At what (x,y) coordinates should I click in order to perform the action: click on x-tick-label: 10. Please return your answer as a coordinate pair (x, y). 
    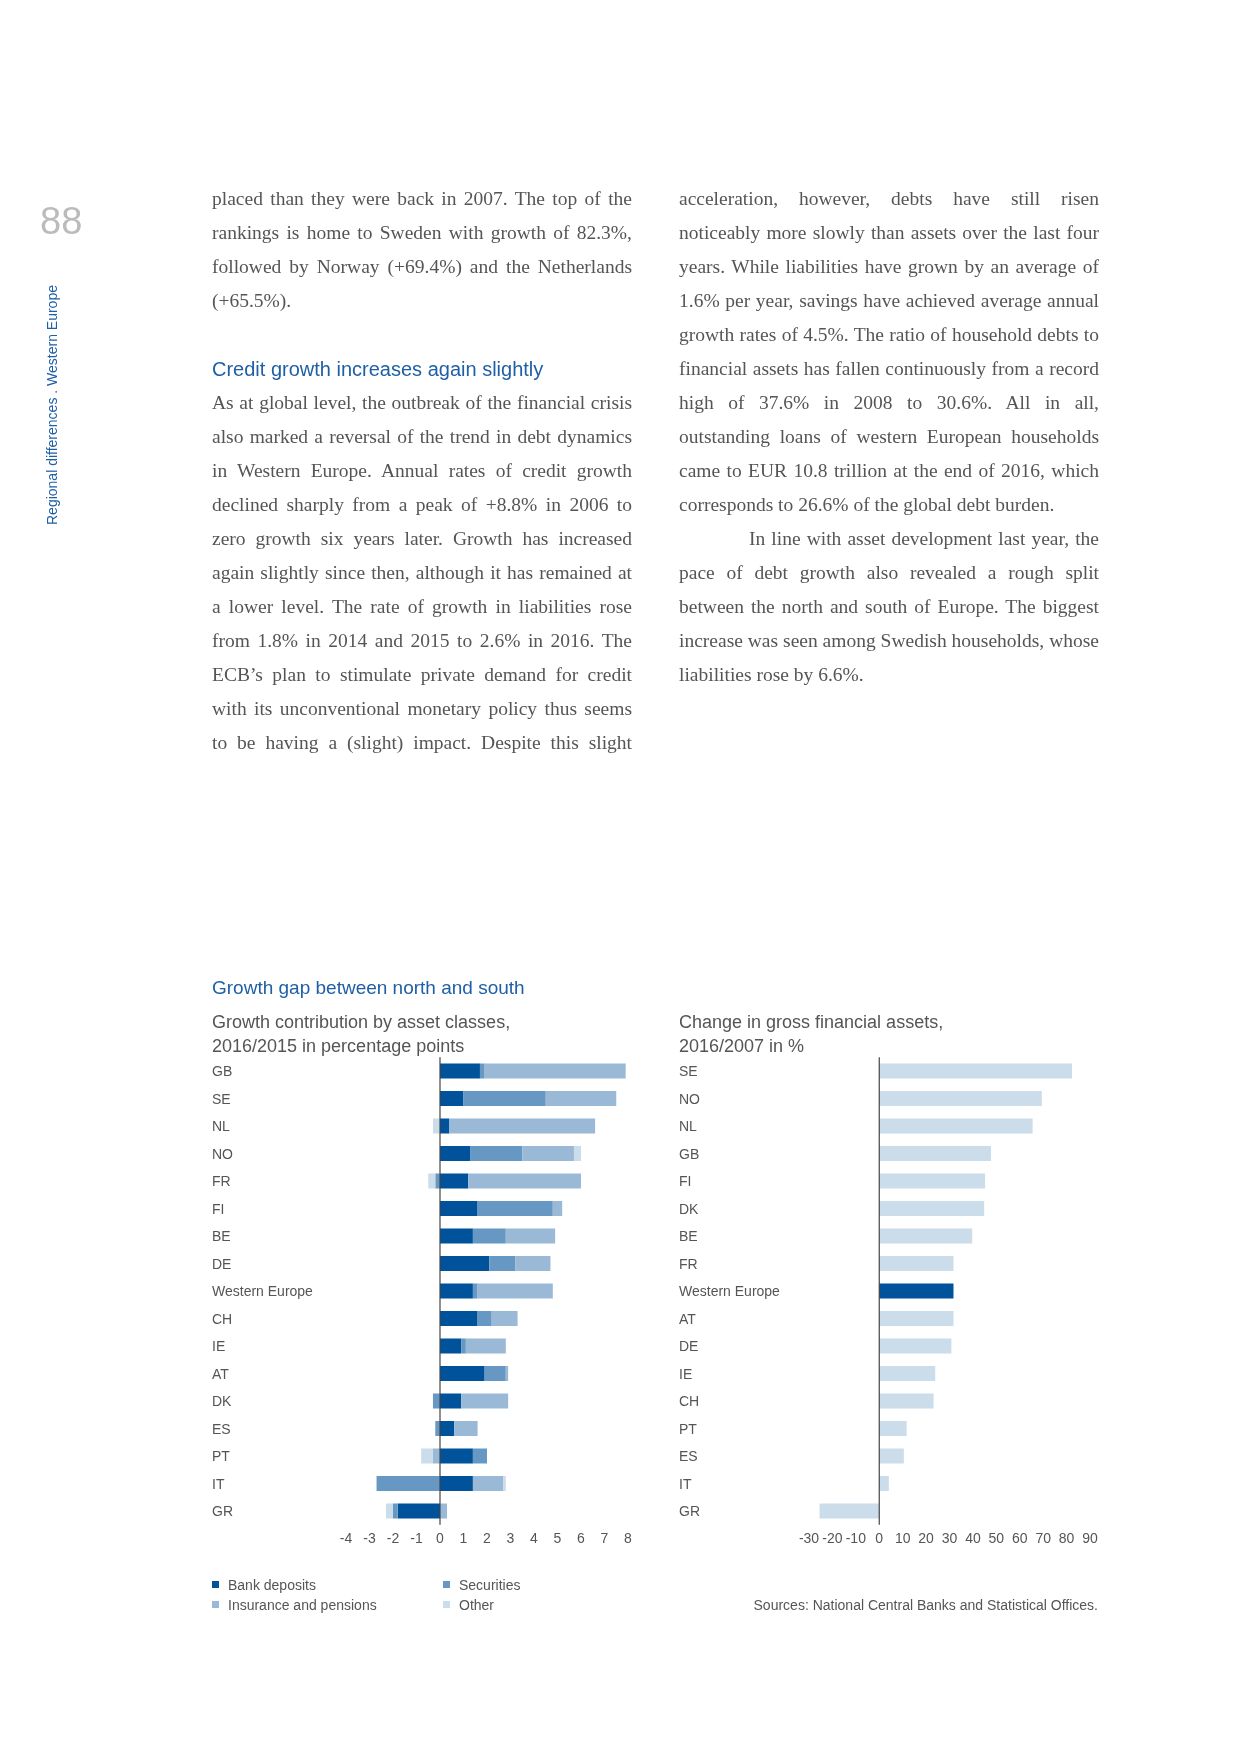
    Looking at the image, I should click on (902, 1538).